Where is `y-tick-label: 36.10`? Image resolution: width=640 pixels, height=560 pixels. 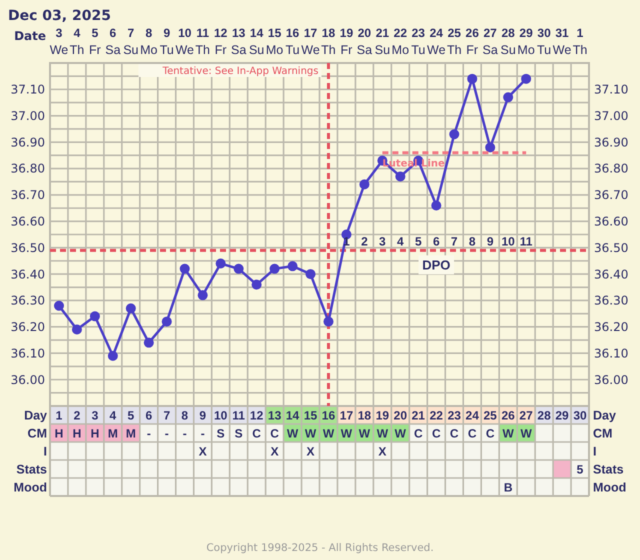 y-tick-label: 36.10 is located at coordinates (27, 353).